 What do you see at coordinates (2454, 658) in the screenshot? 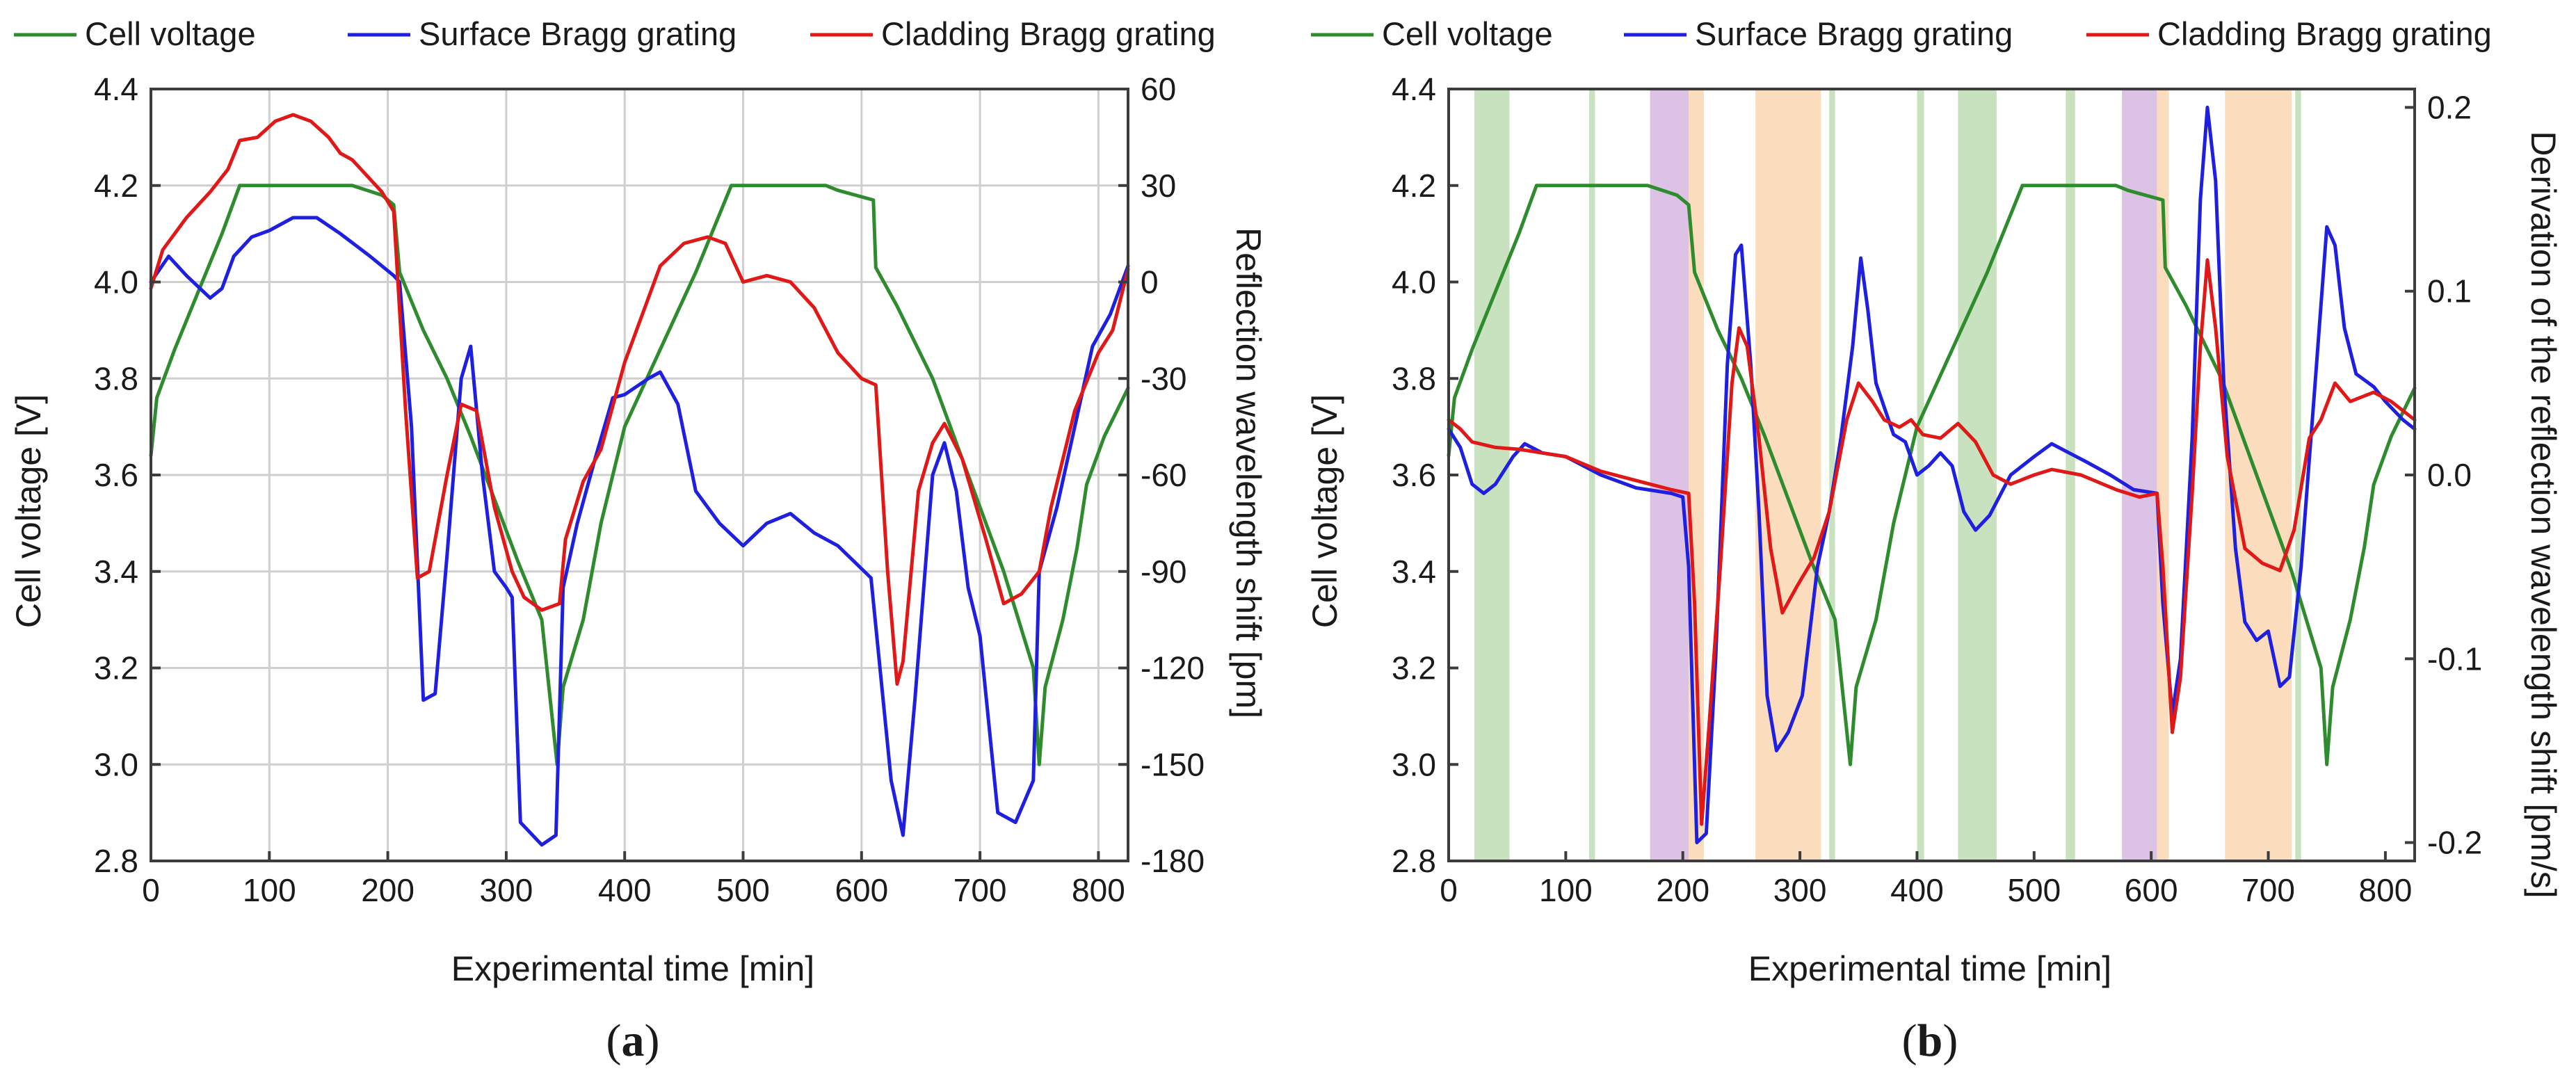
I see `y-right-tick-label: -0.1` at bounding box center [2454, 658].